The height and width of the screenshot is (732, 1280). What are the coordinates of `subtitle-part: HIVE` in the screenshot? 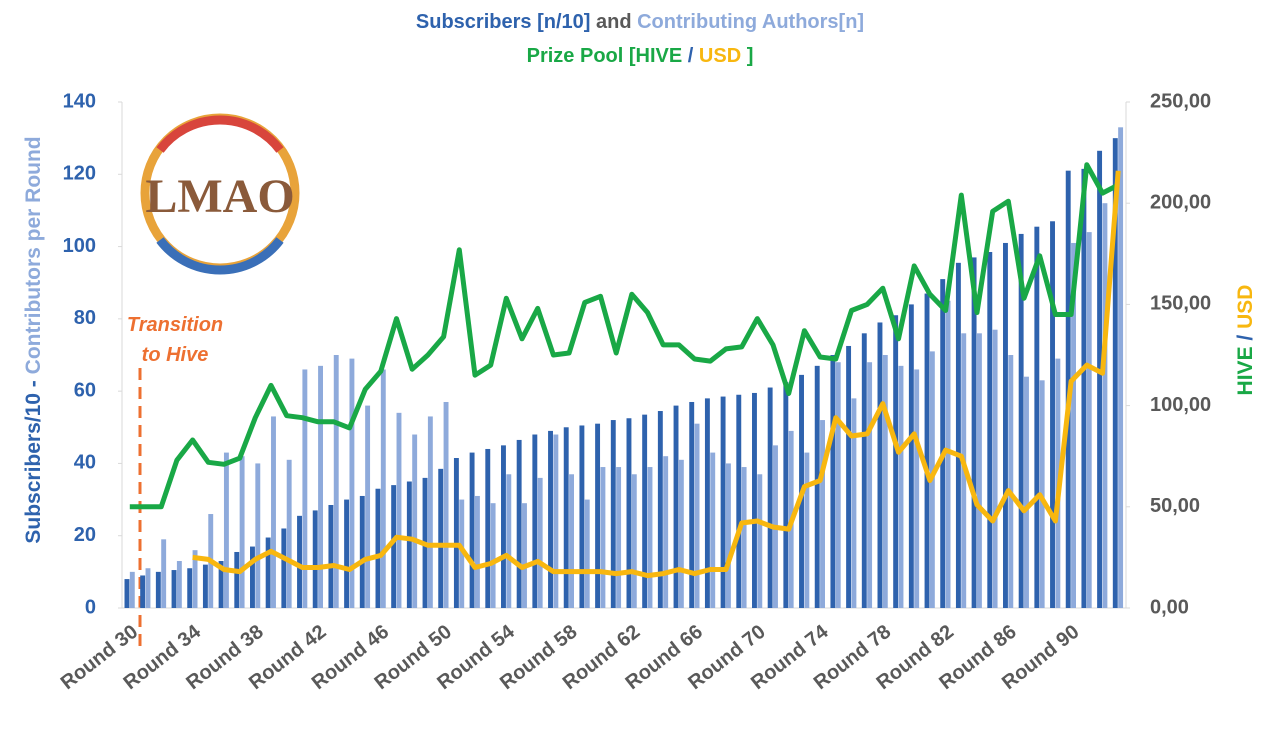 It's located at (659, 56).